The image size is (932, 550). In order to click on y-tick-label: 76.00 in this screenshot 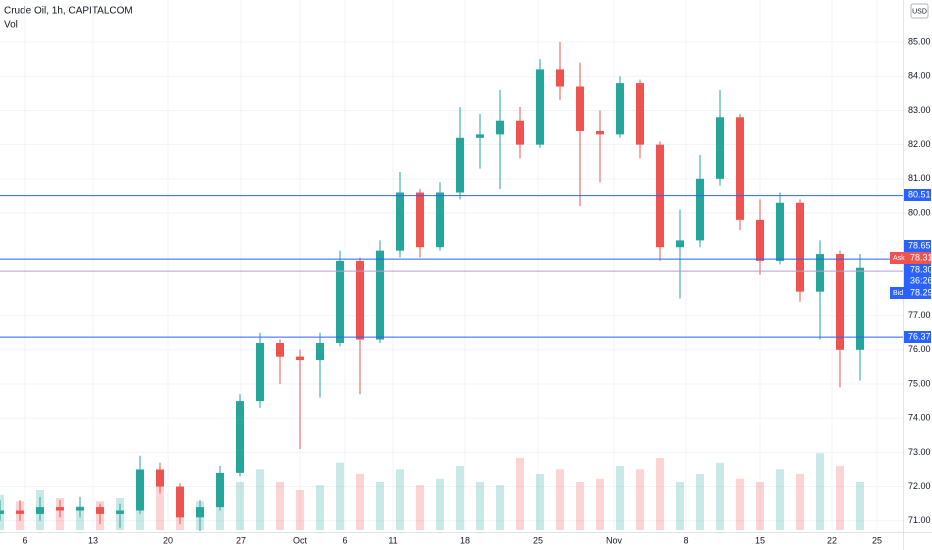, I will do `click(919, 349)`.